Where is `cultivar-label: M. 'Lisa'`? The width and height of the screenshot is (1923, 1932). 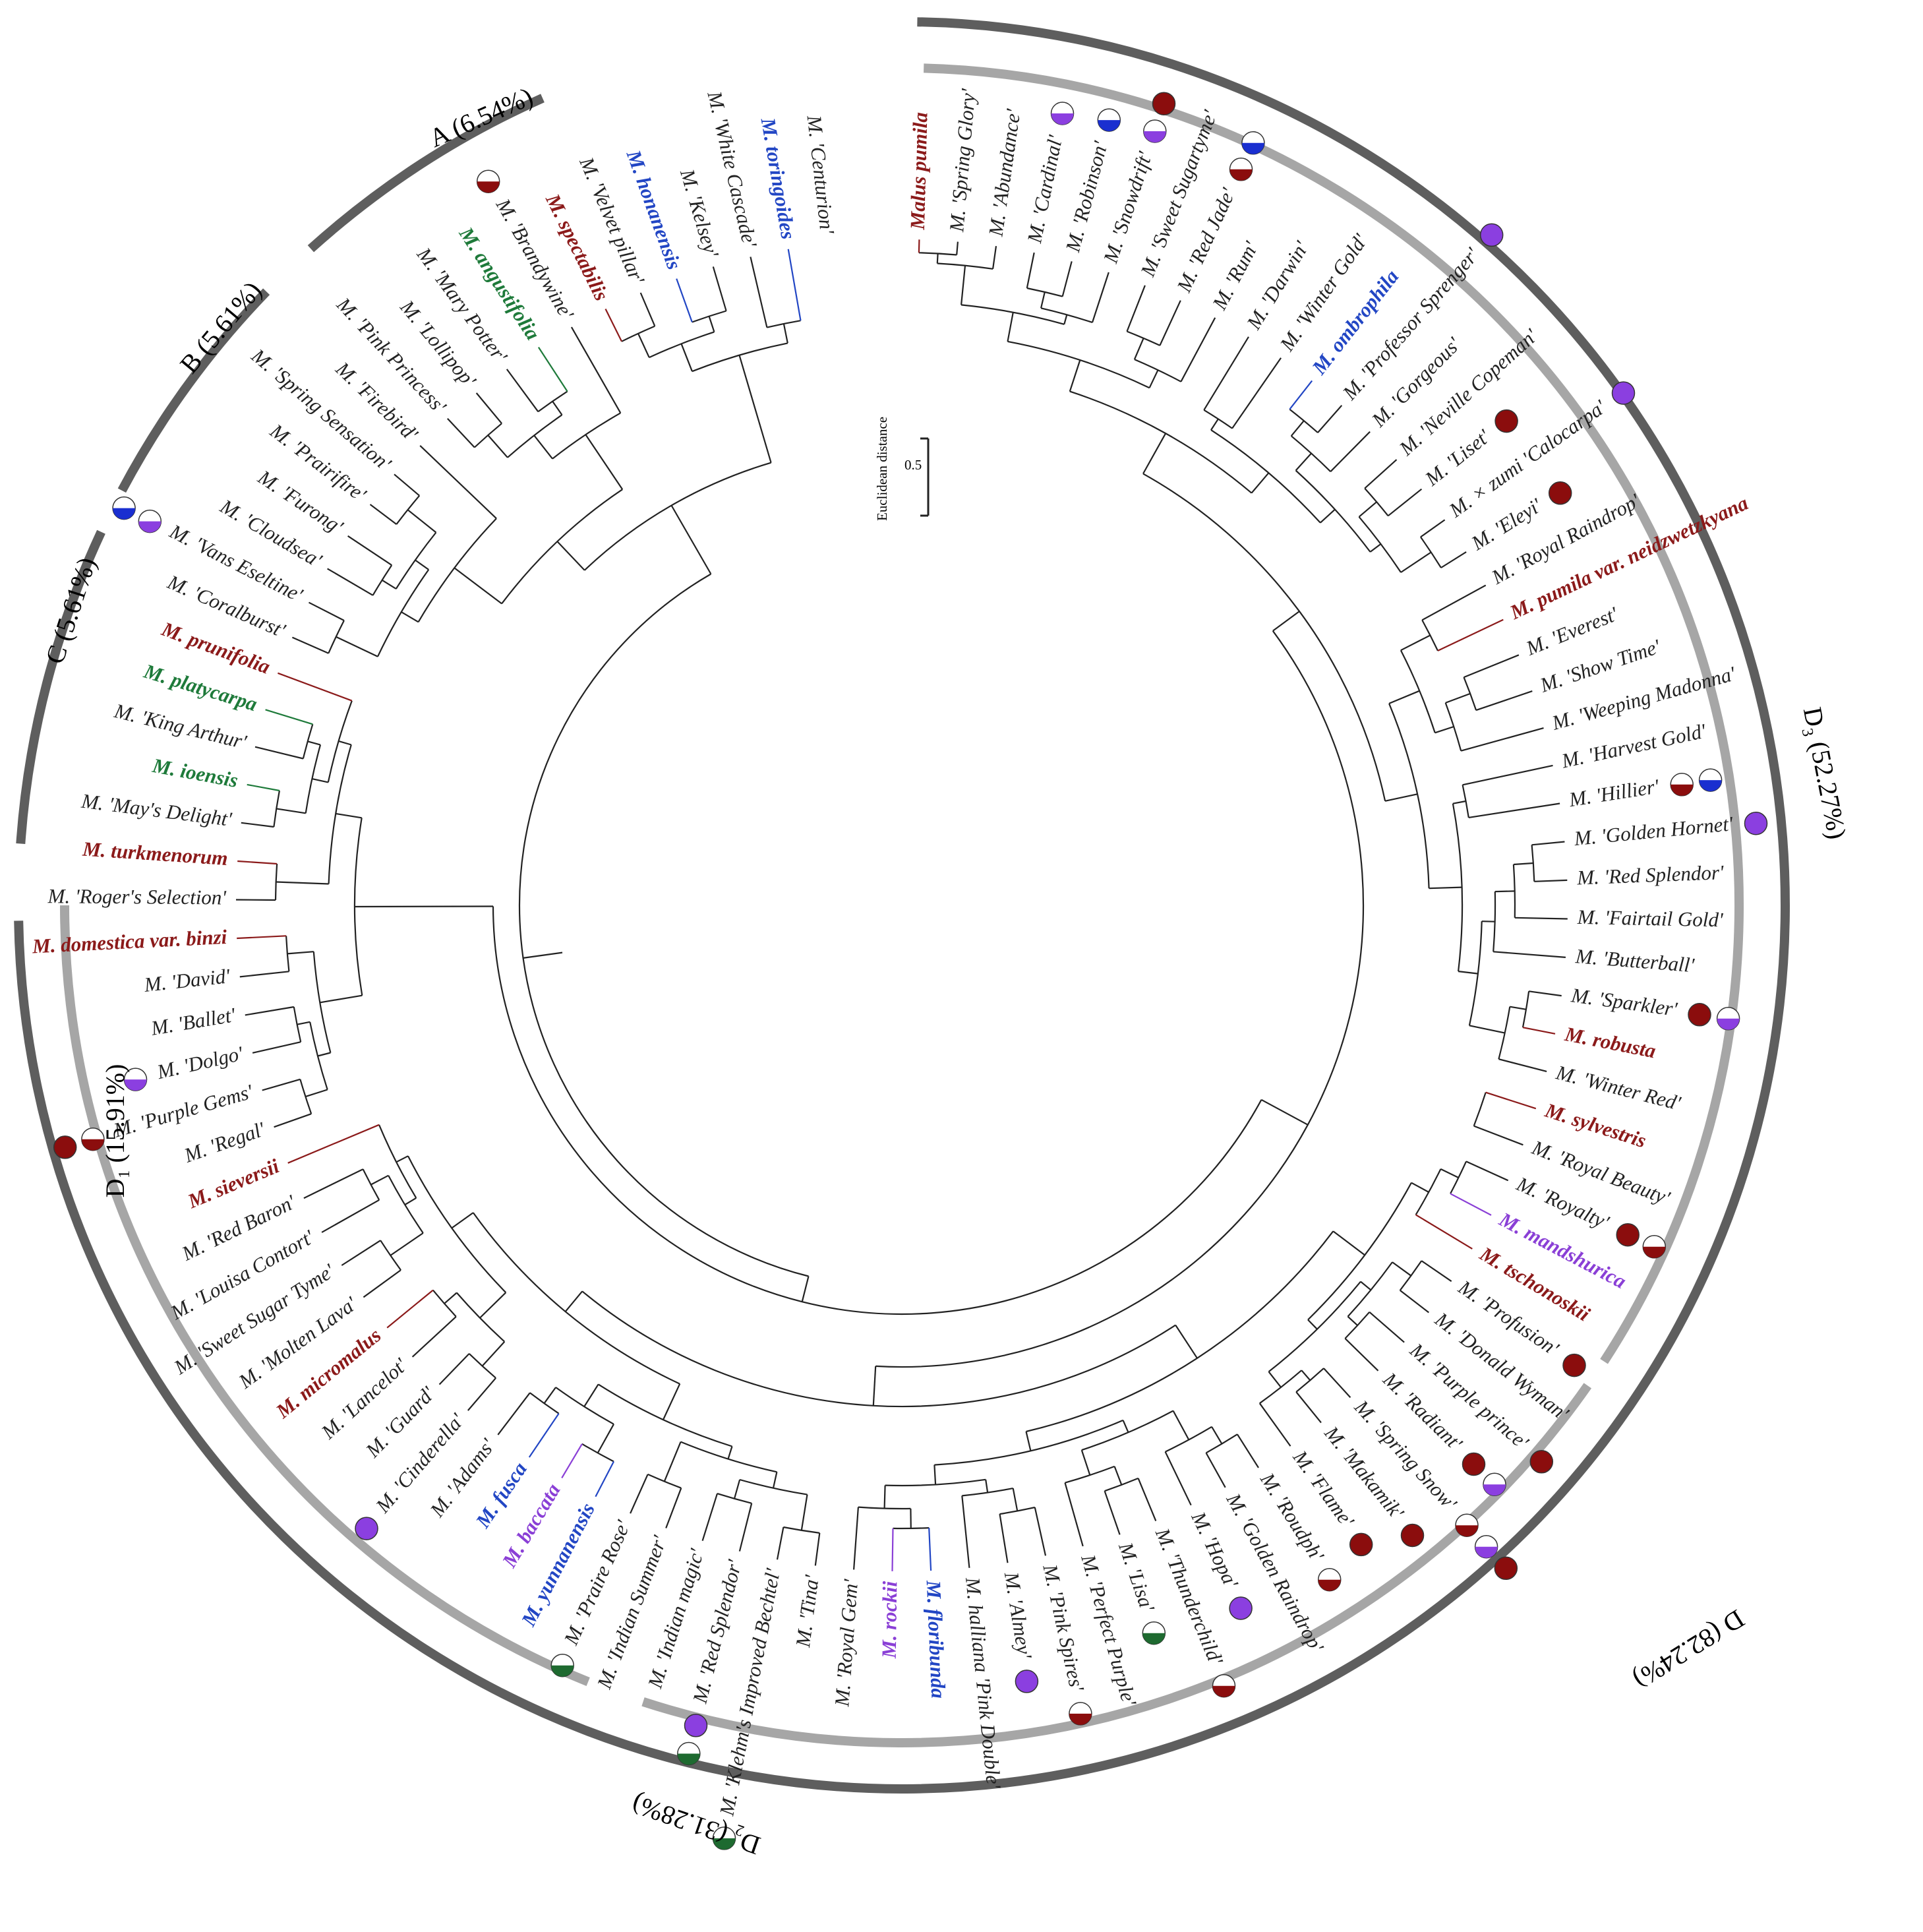
cultivar-label: M. 'Lisa' is located at coordinates (1137, 1577).